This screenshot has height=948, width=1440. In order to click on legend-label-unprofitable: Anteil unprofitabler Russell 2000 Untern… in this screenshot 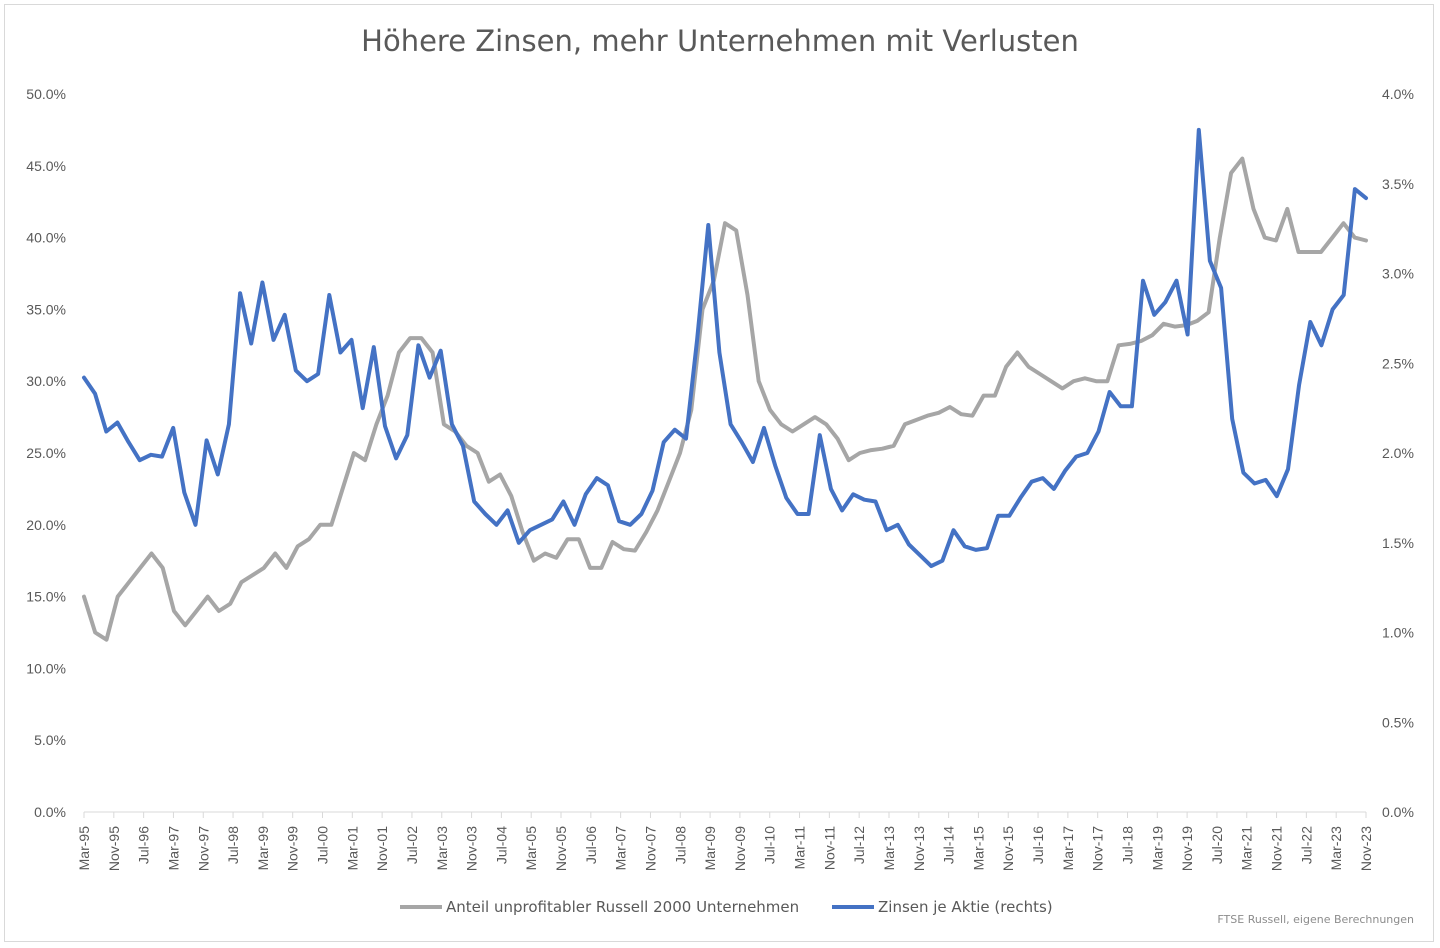, I will do `click(623, 907)`.